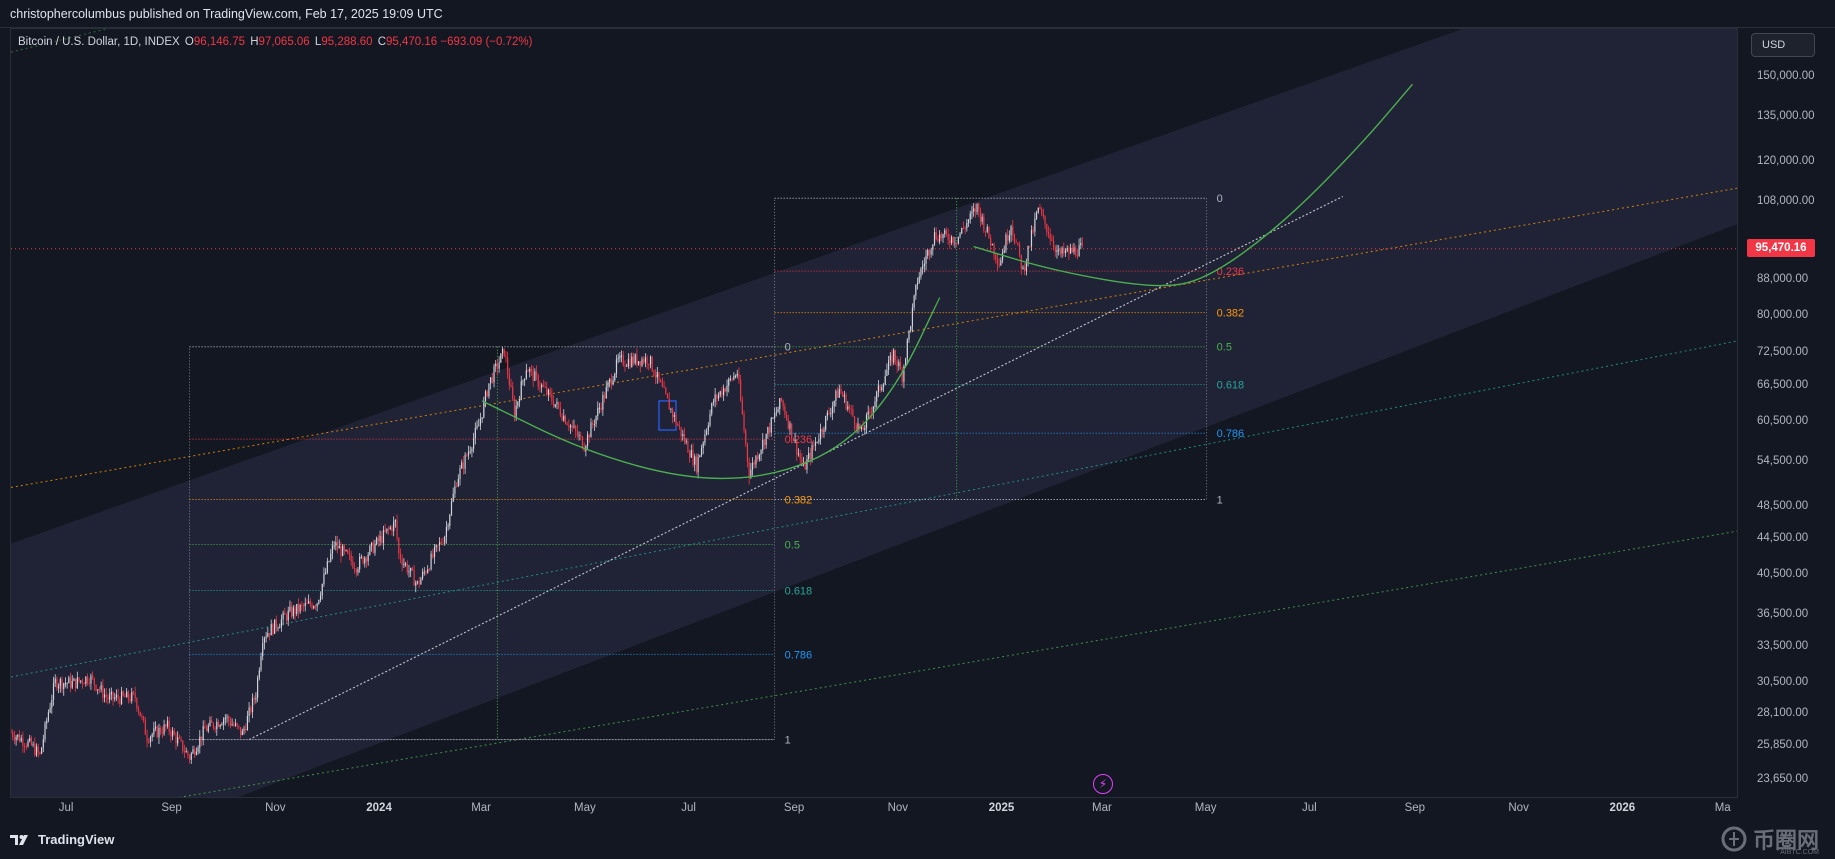  I want to click on low-value: 95,288.60, so click(347, 42).